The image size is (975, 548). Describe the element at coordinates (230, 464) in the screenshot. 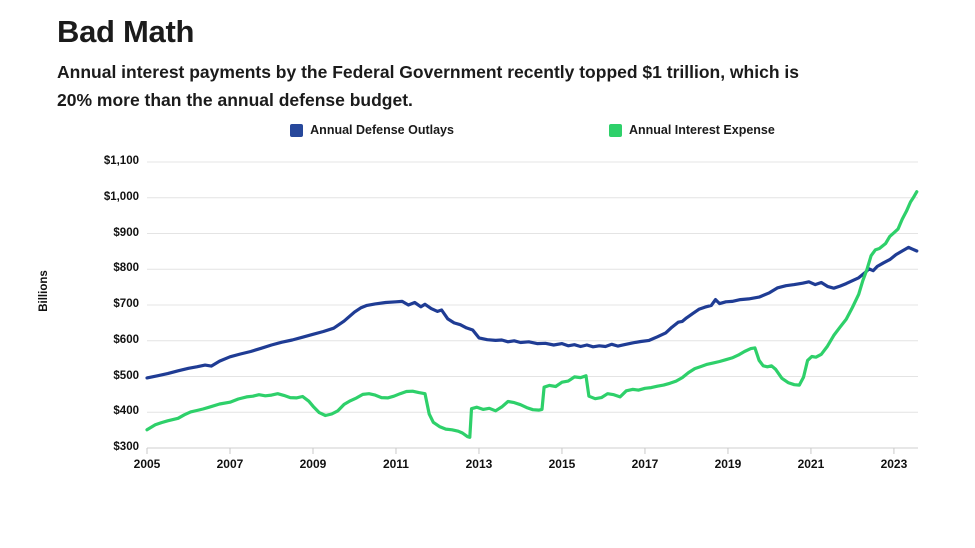

I see `x-tick-label: 2007` at that location.